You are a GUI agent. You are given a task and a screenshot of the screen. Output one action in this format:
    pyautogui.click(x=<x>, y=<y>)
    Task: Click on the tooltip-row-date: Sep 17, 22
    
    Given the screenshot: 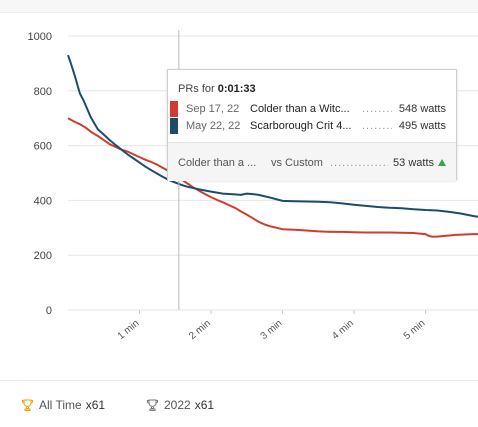 What is the action you would take?
    pyautogui.click(x=213, y=109)
    